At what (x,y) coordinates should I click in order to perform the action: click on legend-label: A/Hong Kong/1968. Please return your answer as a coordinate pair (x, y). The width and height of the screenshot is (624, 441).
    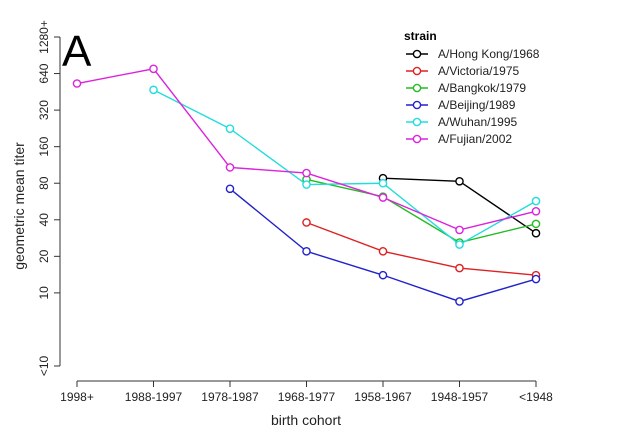
    Looking at the image, I should click on (489, 54).